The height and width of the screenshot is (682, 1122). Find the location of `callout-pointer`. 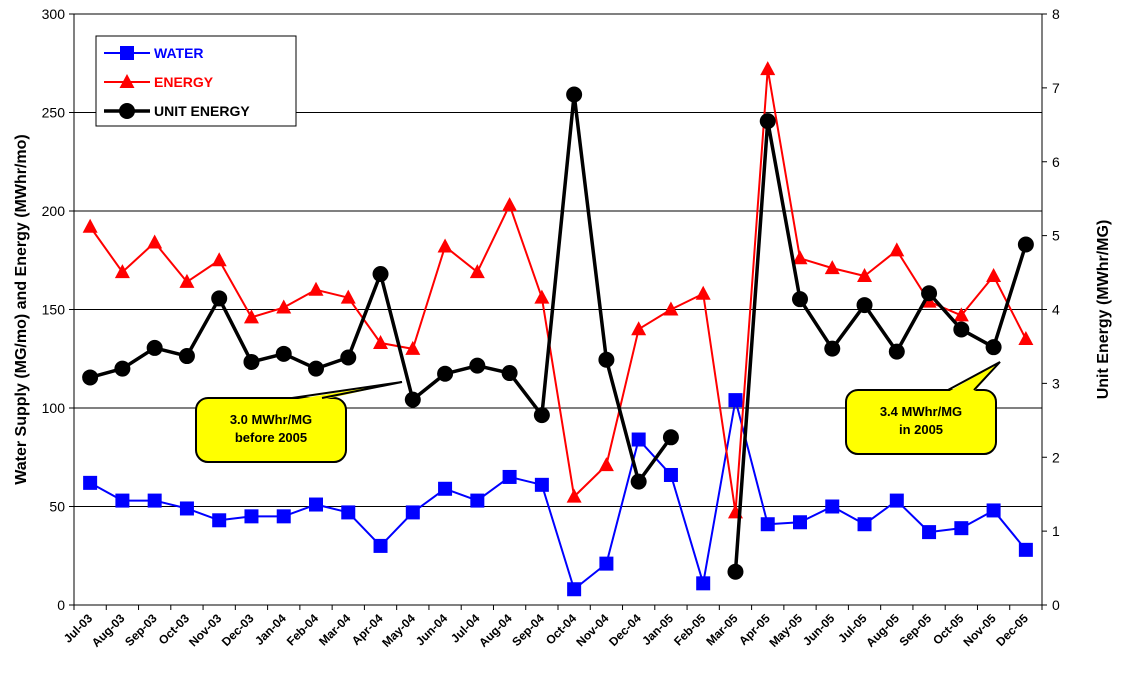

callout-pointer is located at coordinates (974, 376).